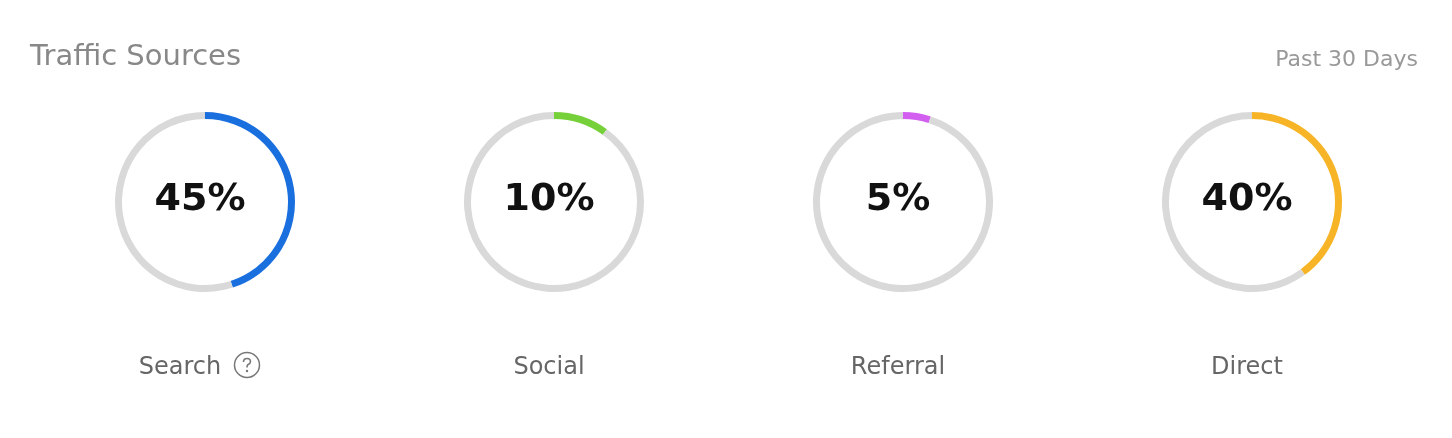 This screenshot has width=1452, height=438. Describe the element at coordinates (1247, 197) in the screenshot. I see `text: 40%` at that location.